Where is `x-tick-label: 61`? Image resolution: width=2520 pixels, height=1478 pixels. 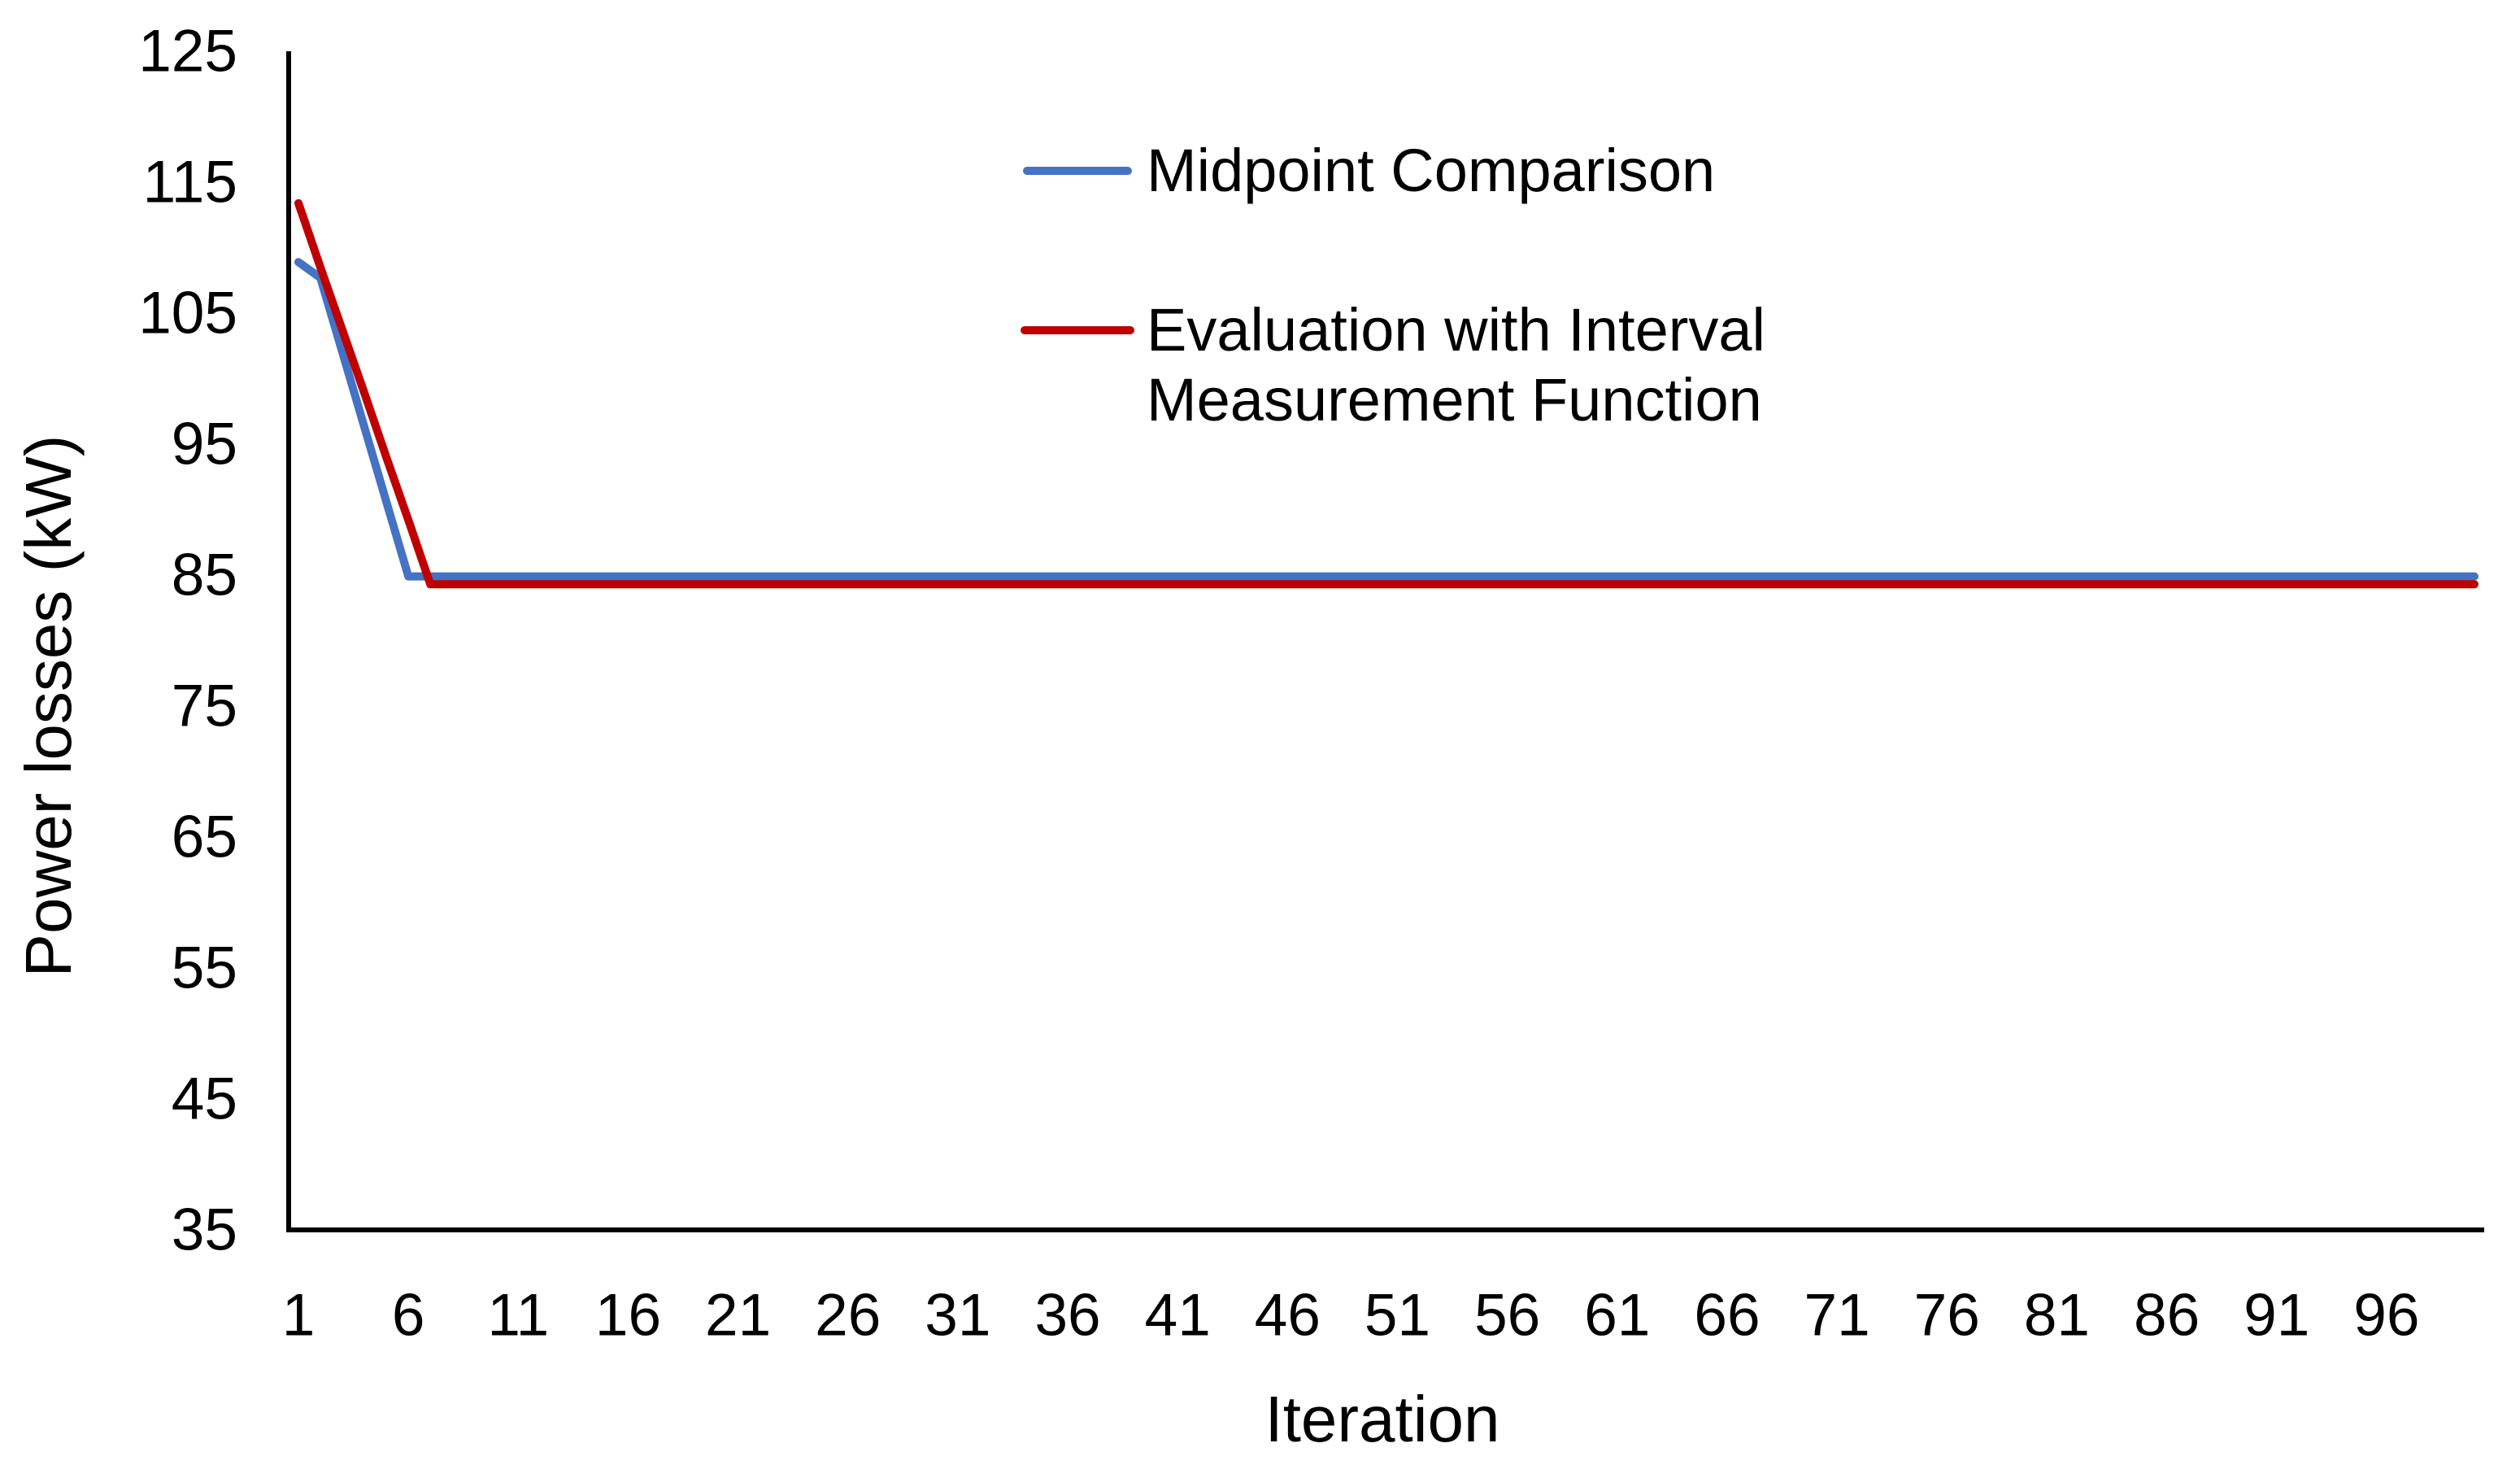 x-tick-label: 61 is located at coordinates (1617, 1316).